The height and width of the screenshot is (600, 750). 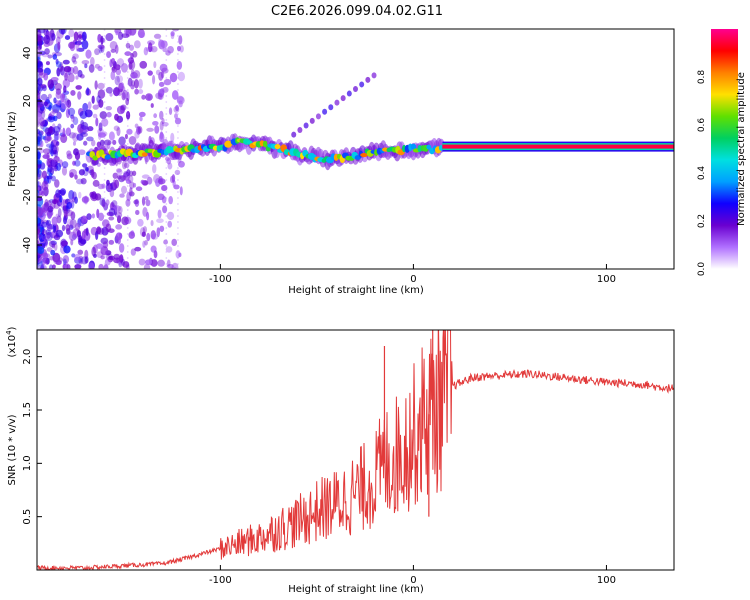 I want to click on spectrogram-y-tick-label: -40, so click(x=27, y=245).